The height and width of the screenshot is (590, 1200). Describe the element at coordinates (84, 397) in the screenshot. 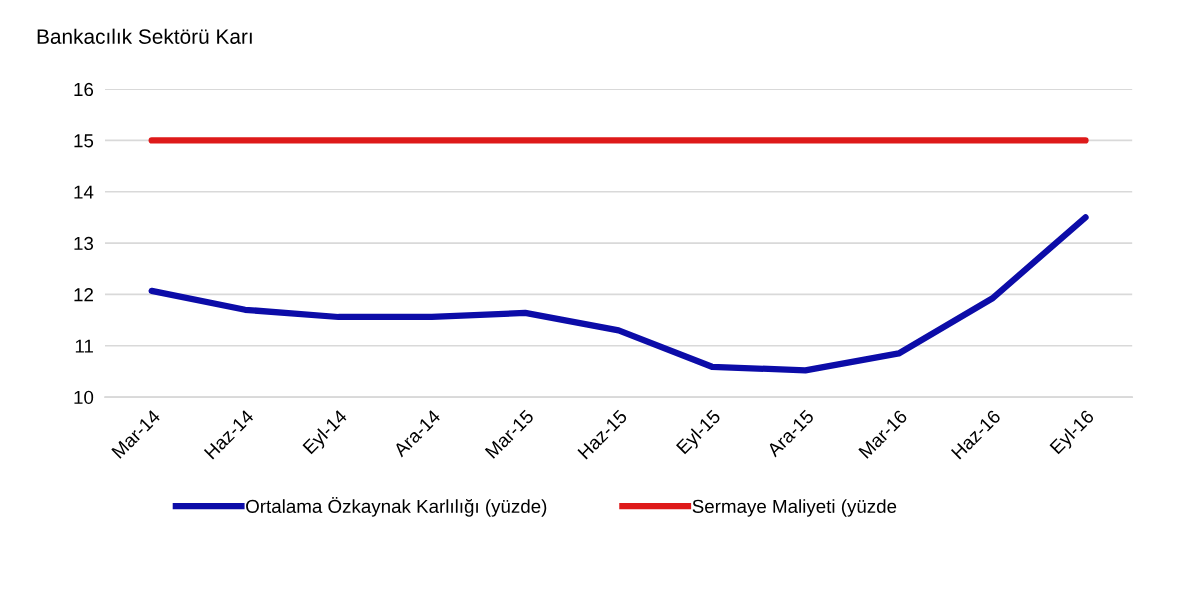

I see `y-tick-label: 10` at that location.